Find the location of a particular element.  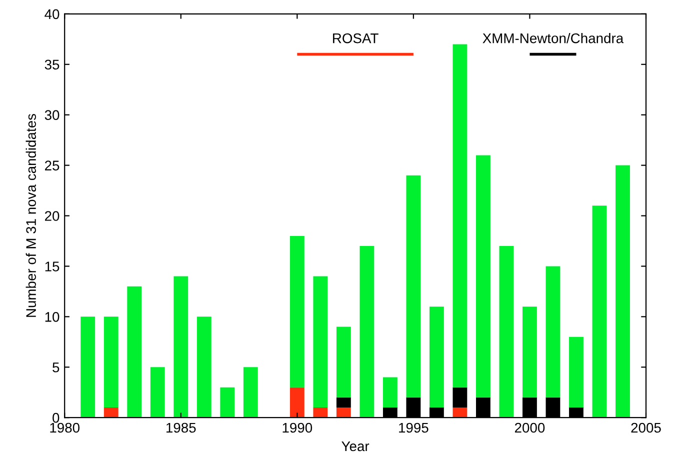

y-axis-title: Number of M 31 nova candidates is located at coordinates (31, 215).